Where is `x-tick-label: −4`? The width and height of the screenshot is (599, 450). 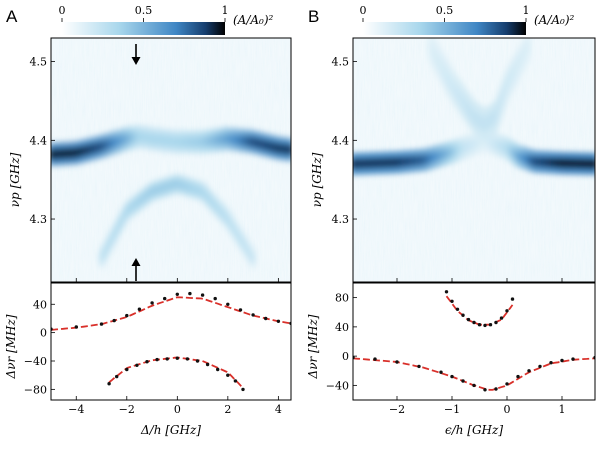 x-tick-label: −4 is located at coordinates (76, 409).